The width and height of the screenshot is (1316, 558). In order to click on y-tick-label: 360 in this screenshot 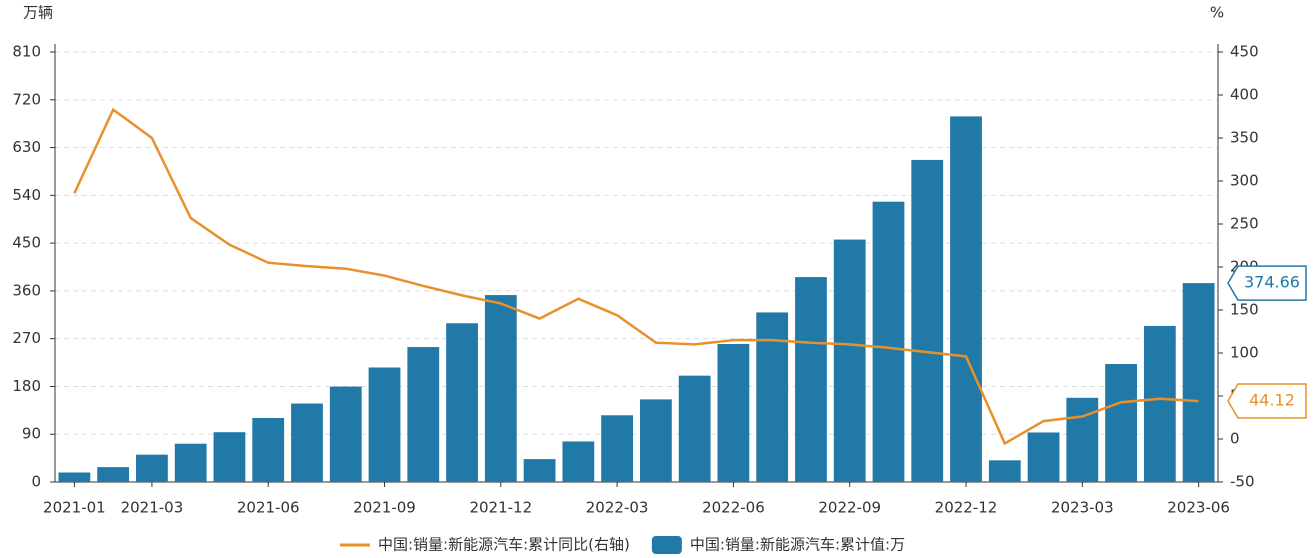, I will do `click(26, 290)`.